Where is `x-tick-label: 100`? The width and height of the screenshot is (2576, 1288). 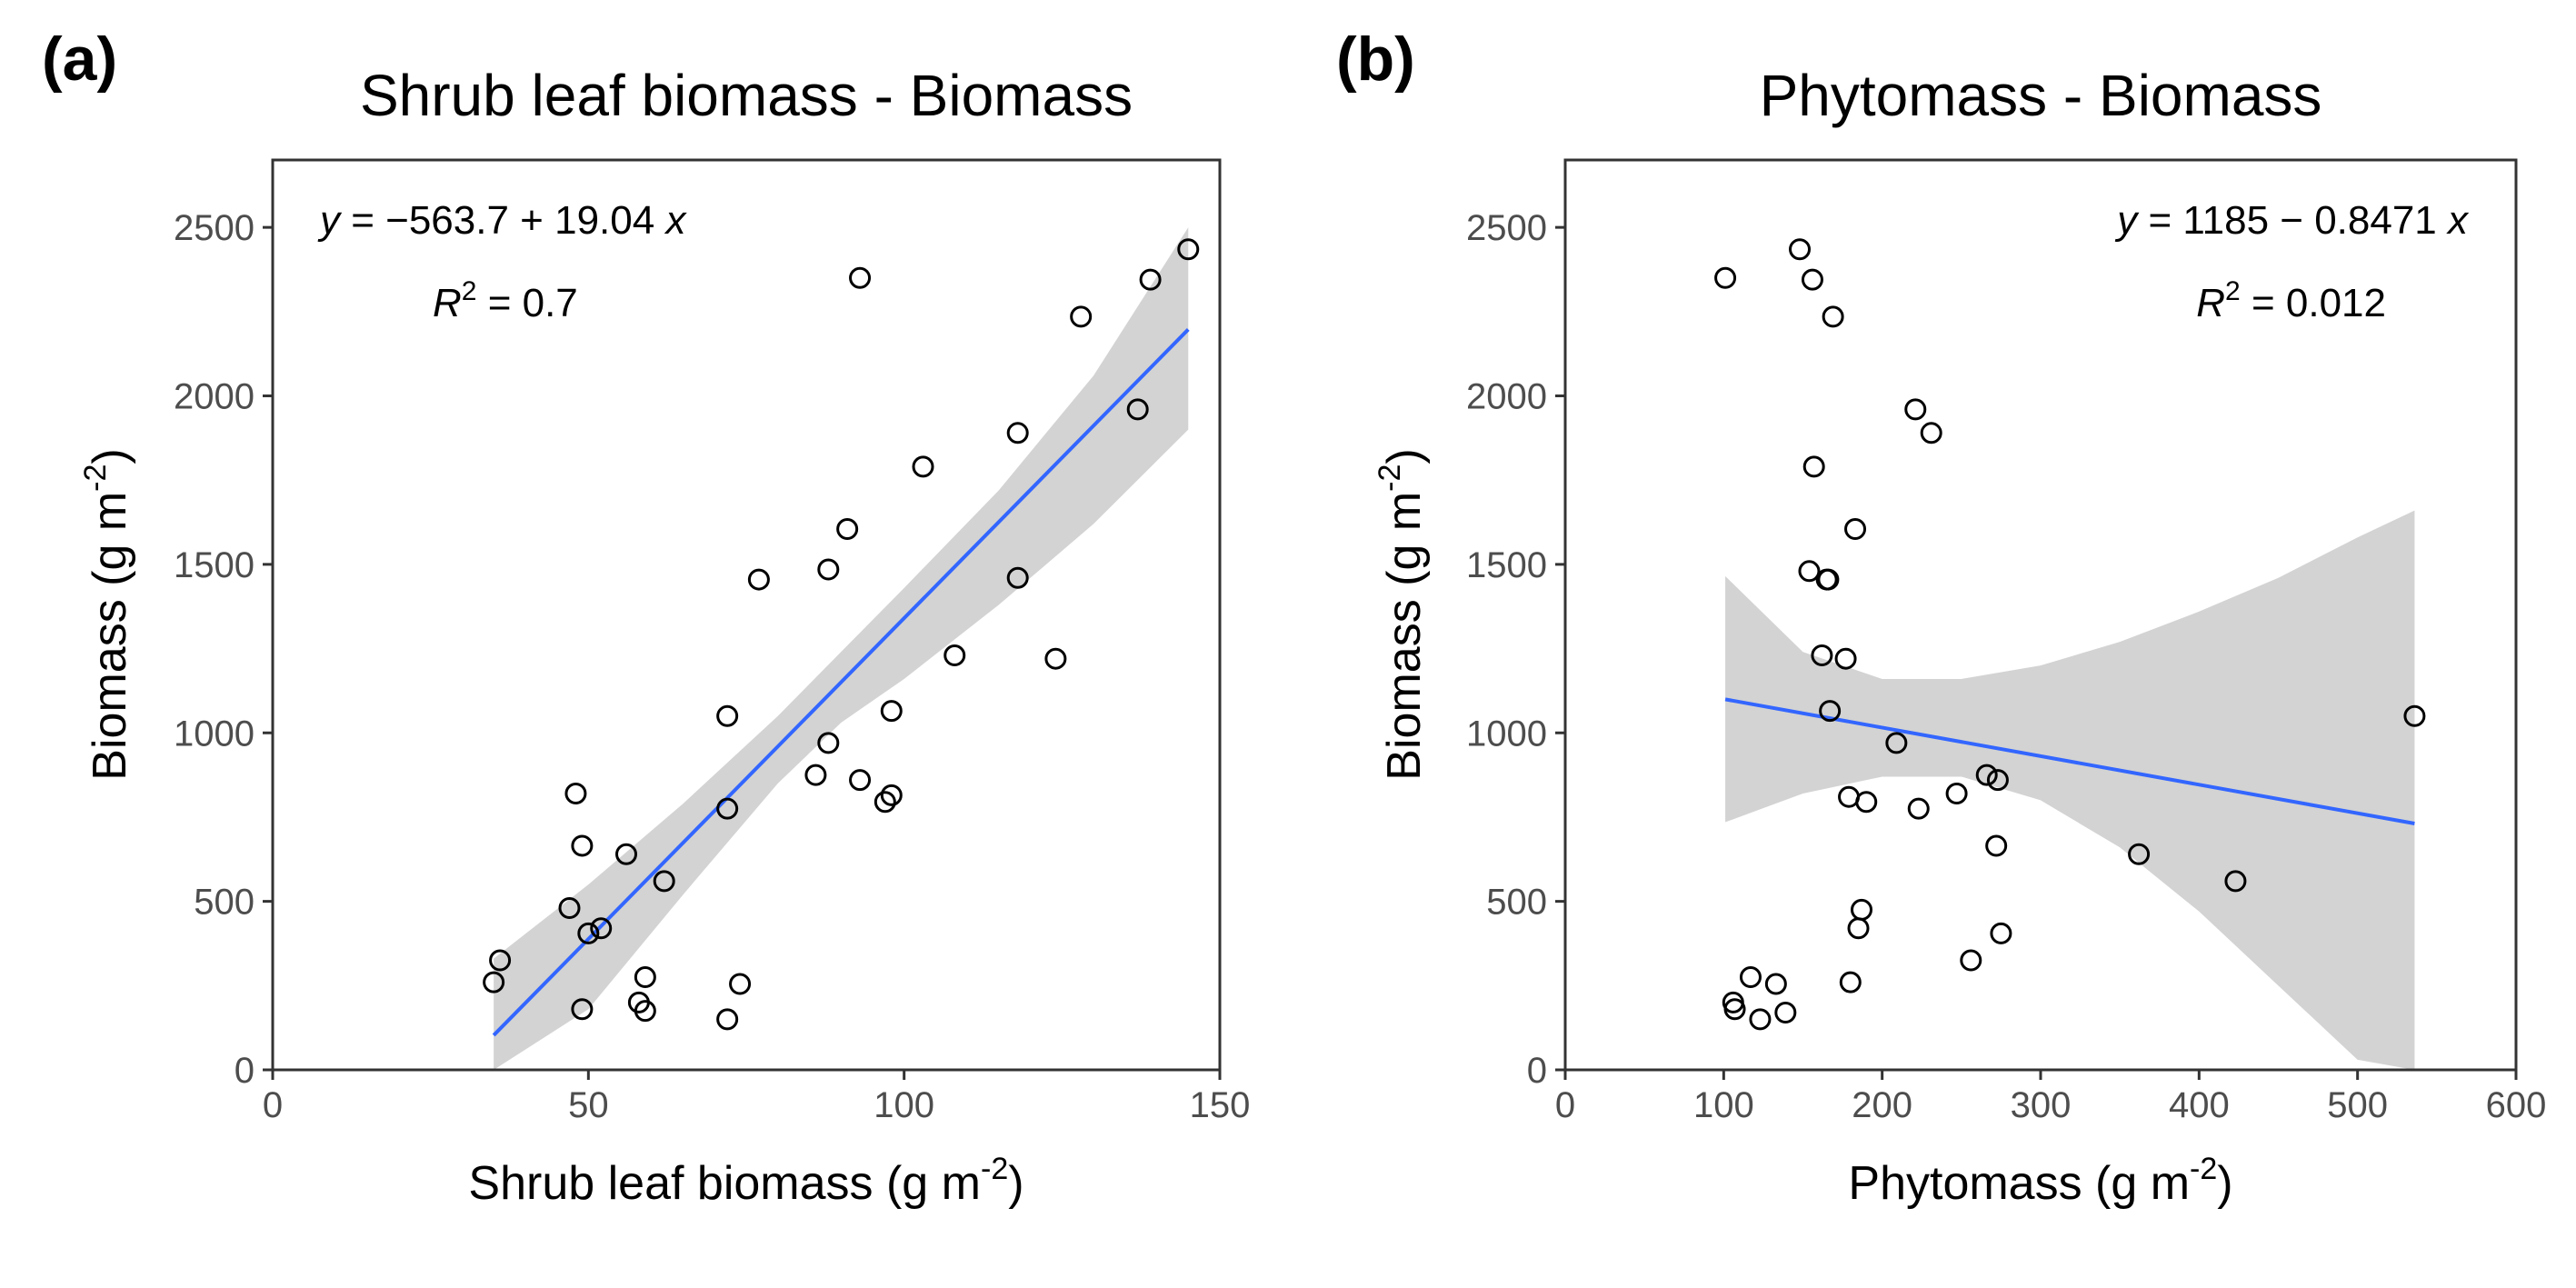
x-tick-label: 100 is located at coordinates (1723, 1105).